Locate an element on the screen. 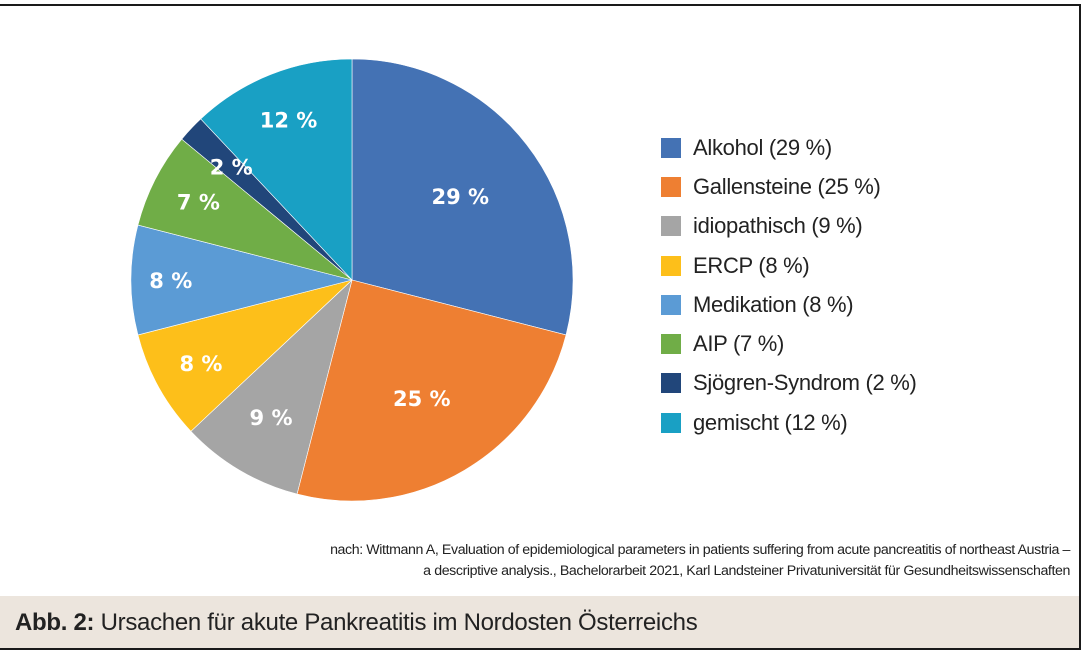 This screenshot has height=655, width=1084. slice-label: 29 % is located at coordinates (460, 197).